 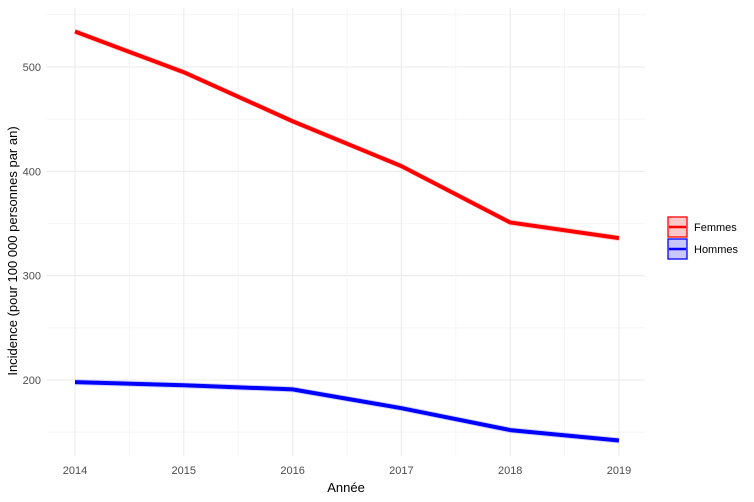 I want to click on y-tick-label: 200, so click(x=32, y=381).